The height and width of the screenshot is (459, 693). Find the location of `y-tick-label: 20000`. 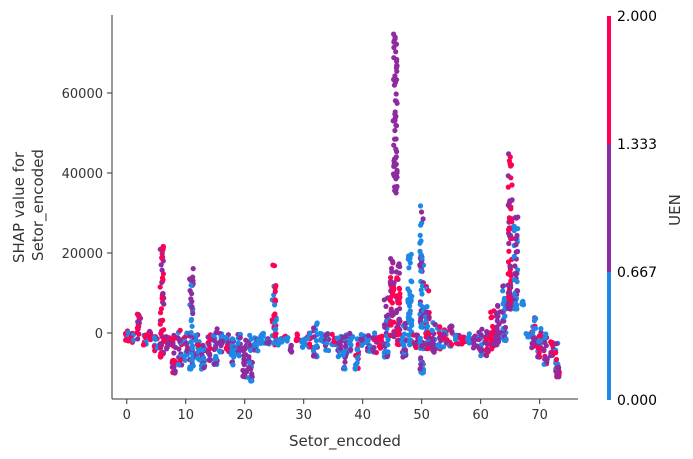

y-tick-label: 20000 is located at coordinates (82, 254).